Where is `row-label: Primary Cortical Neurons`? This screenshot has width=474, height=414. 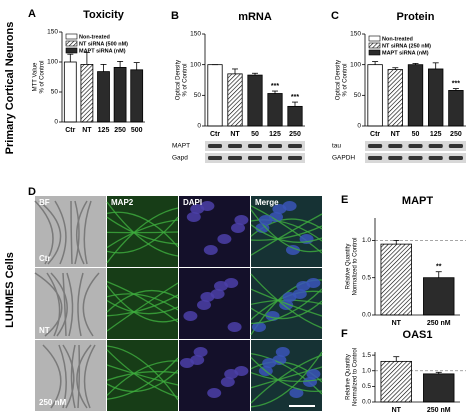
row-label: Primary Cortical Neurons is located at coordinates (10, 88).